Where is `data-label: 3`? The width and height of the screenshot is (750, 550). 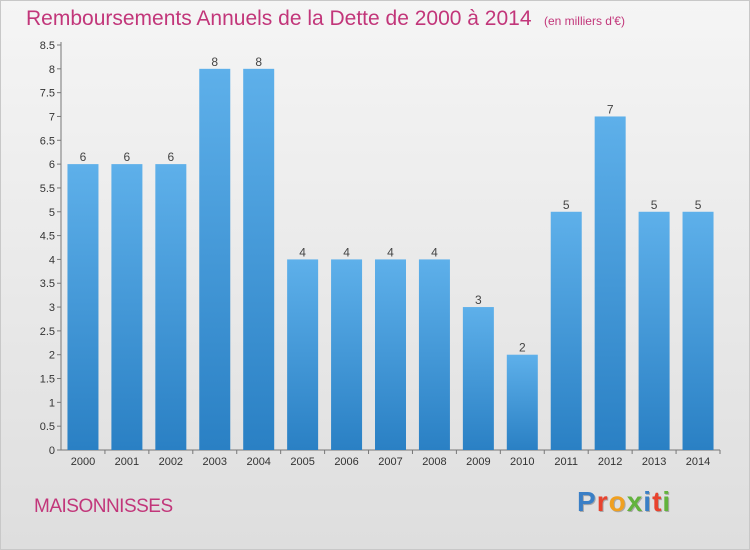
data-label: 3 is located at coordinates (478, 300).